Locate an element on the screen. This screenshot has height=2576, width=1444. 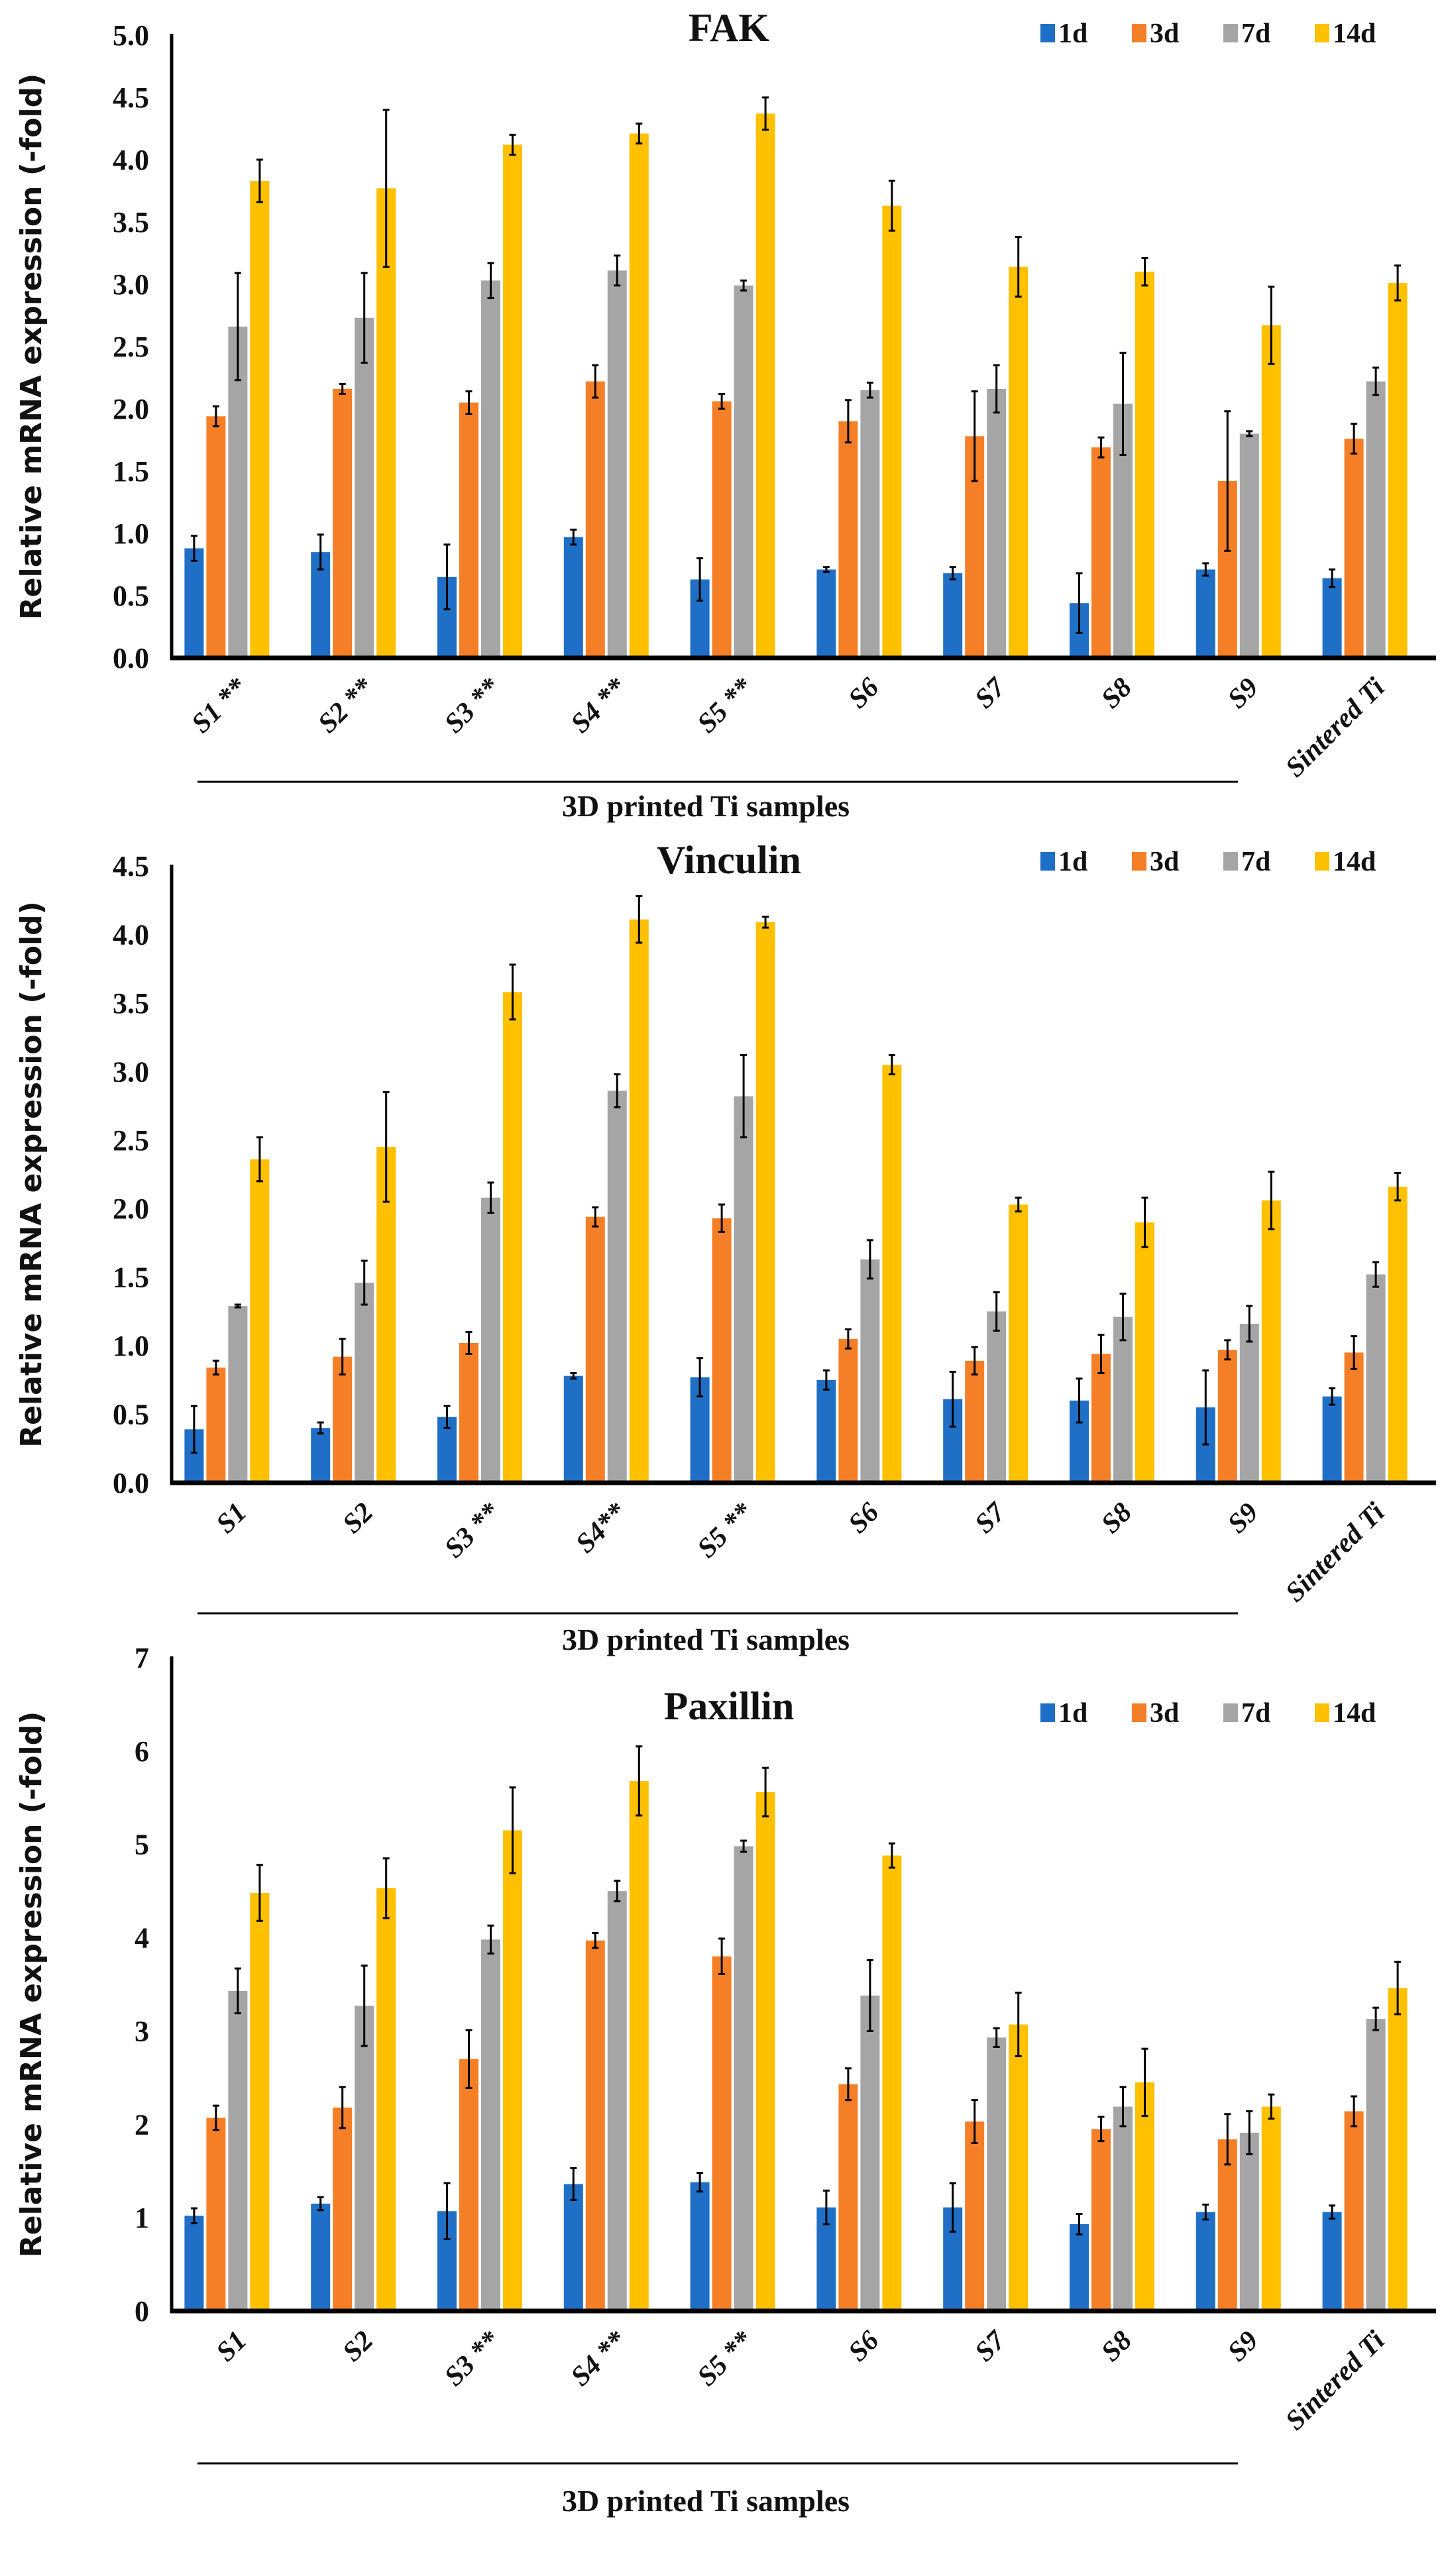
category-label: S2 ** is located at coordinates (346, 706).